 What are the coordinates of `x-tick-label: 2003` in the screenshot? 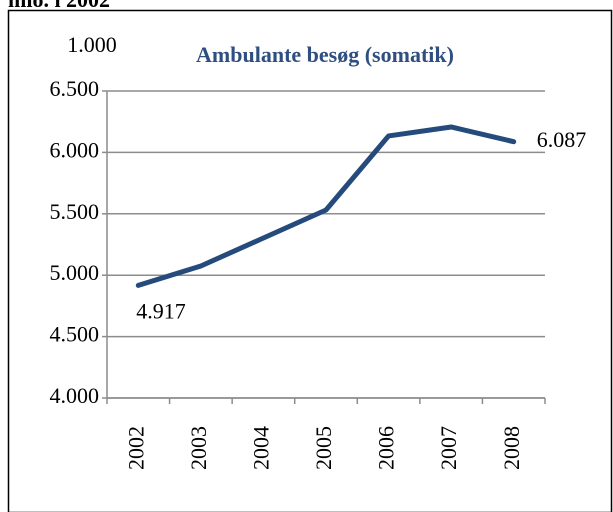 It's located at (198, 448).